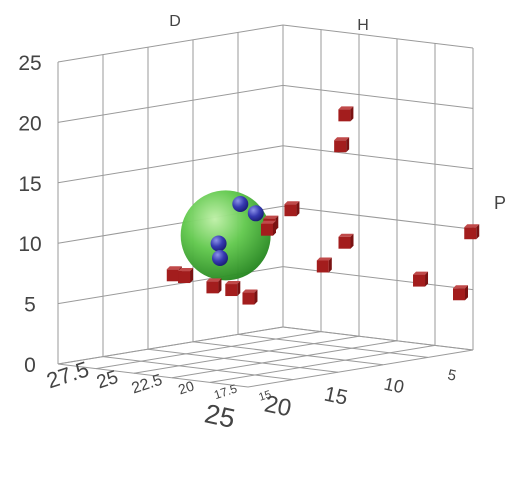  Describe the element at coordinates (363, 25) in the screenshot. I see `right-wall-label: H` at that location.